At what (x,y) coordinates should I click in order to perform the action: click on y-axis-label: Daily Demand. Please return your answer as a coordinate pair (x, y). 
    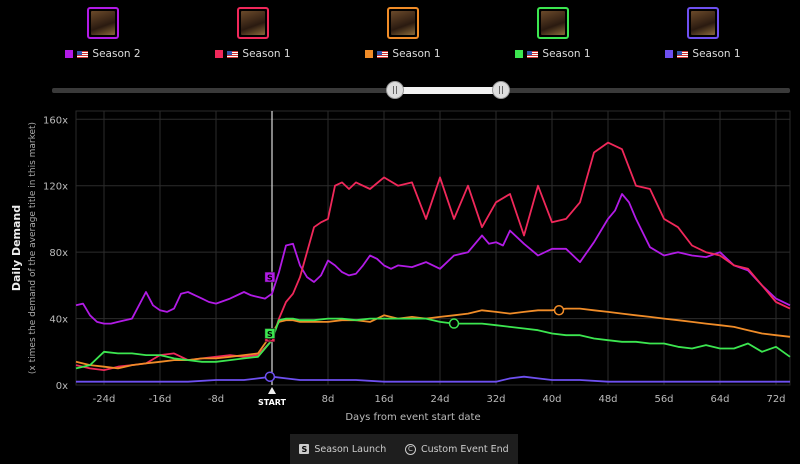
    Looking at the image, I should click on (16, 248).